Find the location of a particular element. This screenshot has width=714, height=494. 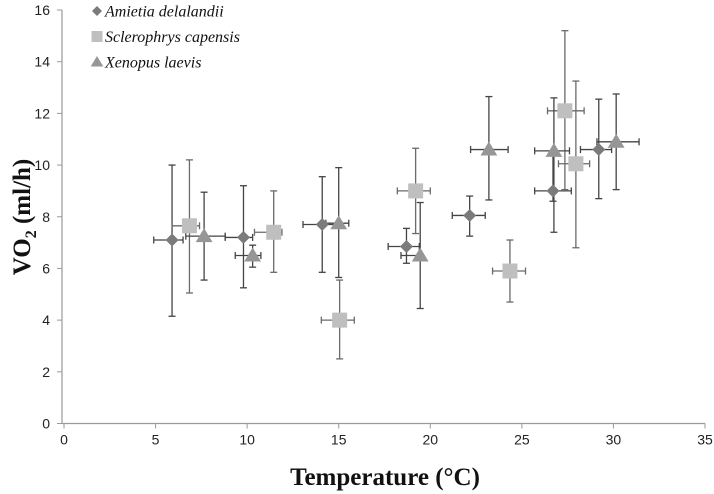

y-axis-label-sub: 2 is located at coordinates (31, 234).